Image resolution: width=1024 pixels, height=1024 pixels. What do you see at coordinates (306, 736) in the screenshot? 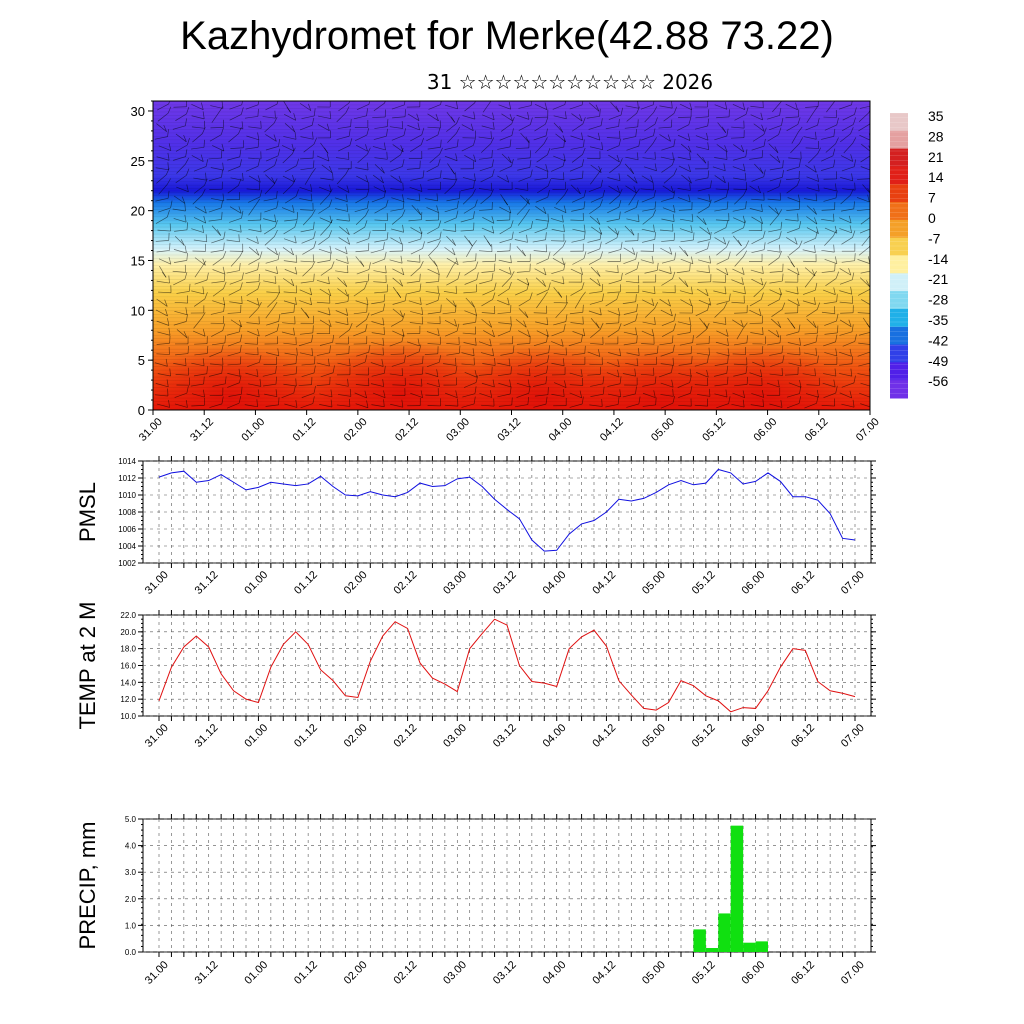
I see `x-tick-label: 01.12` at bounding box center [306, 736].